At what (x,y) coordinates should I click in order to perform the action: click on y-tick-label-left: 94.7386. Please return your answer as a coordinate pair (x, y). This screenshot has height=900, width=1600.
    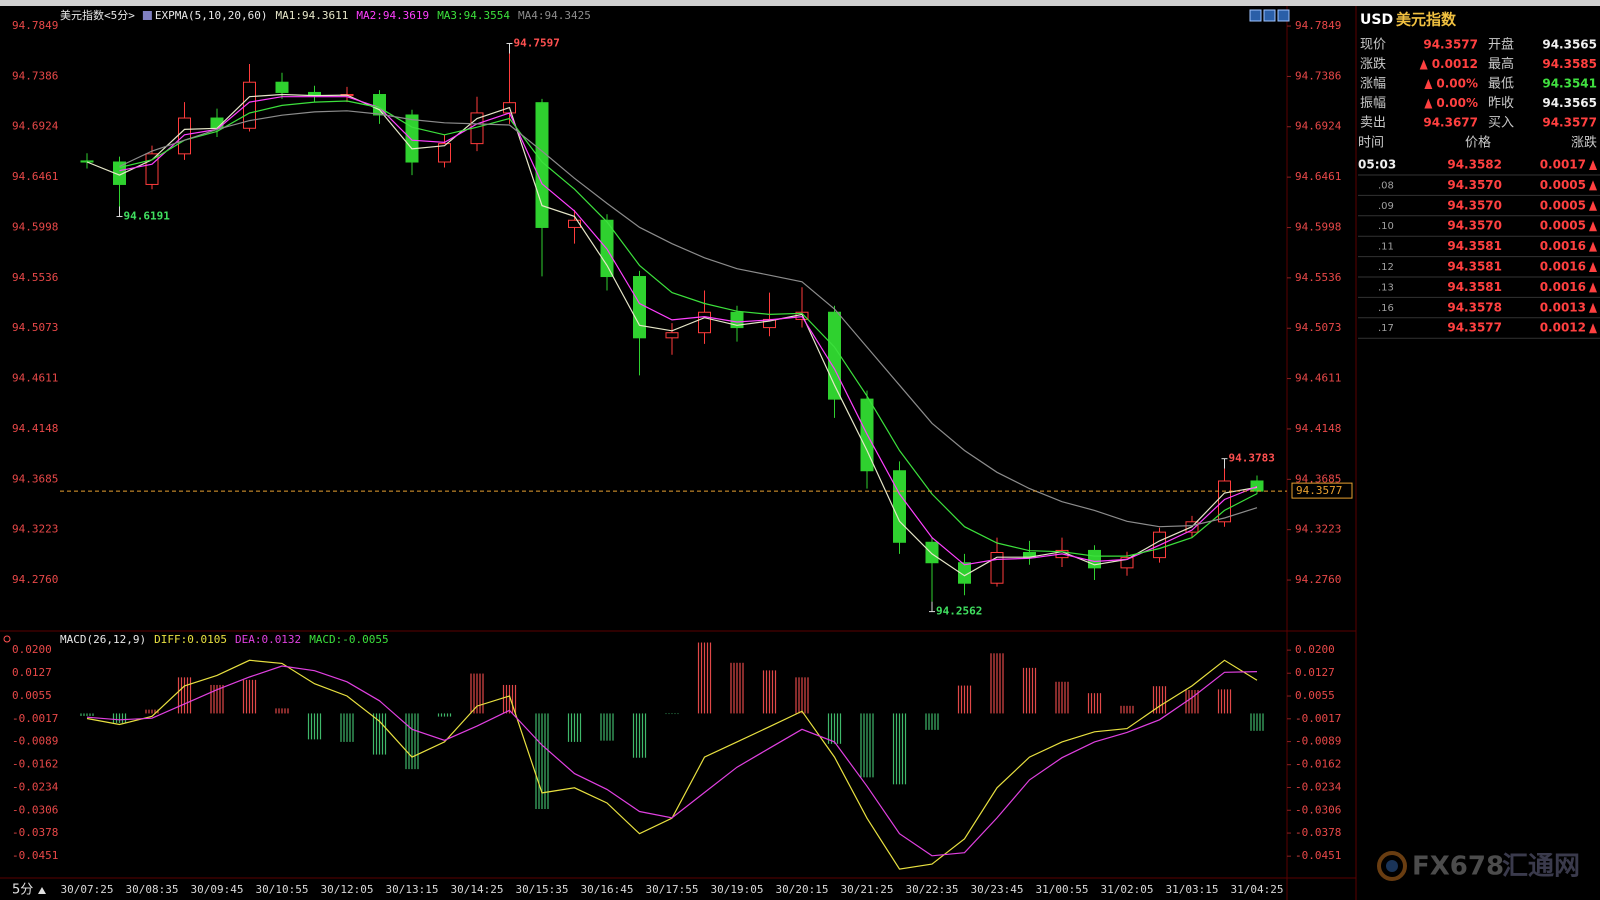
    Looking at the image, I should click on (35, 75).